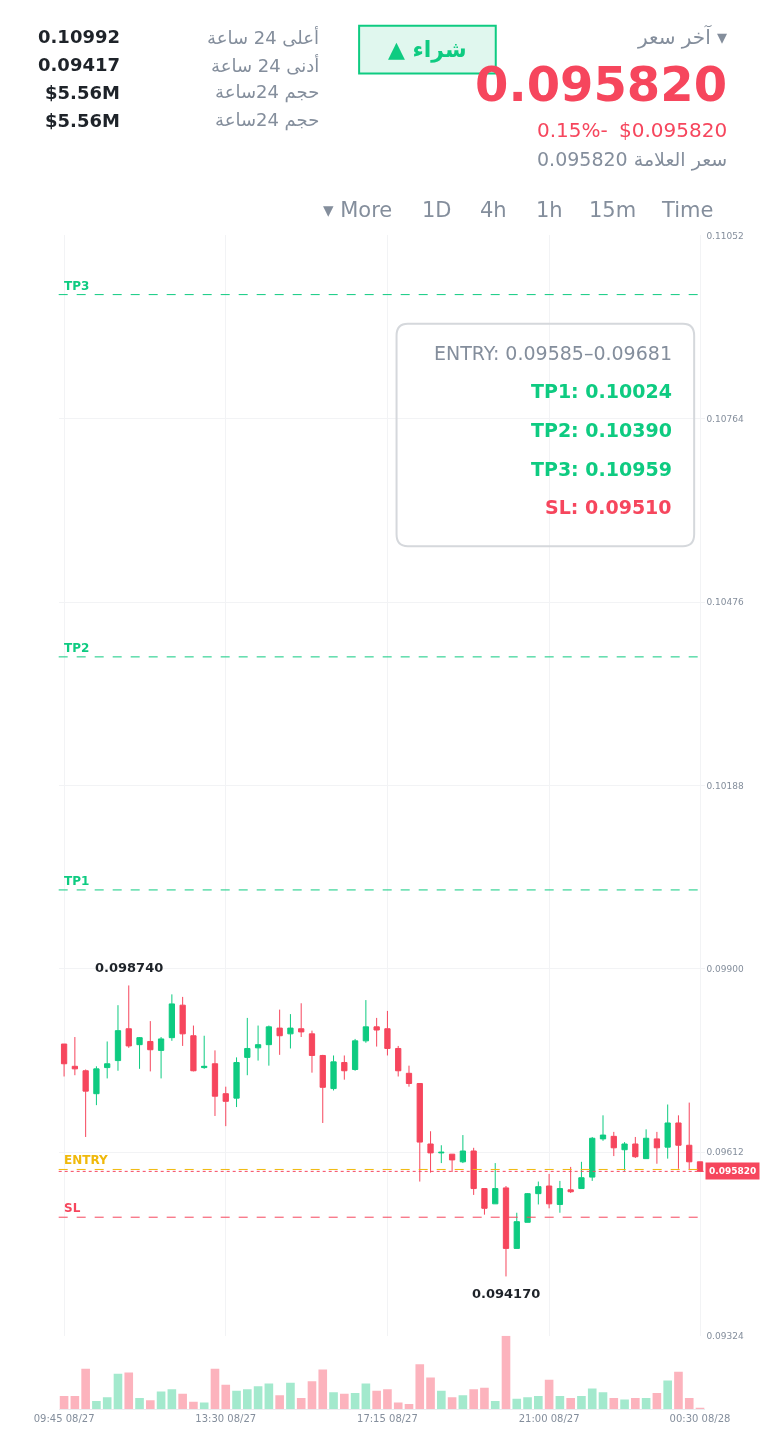 The image size is (780, 1432). Describe the element at coordinates (263, 37) in the screenshot. I see `text: أعلى 24 ساعة` at that location.